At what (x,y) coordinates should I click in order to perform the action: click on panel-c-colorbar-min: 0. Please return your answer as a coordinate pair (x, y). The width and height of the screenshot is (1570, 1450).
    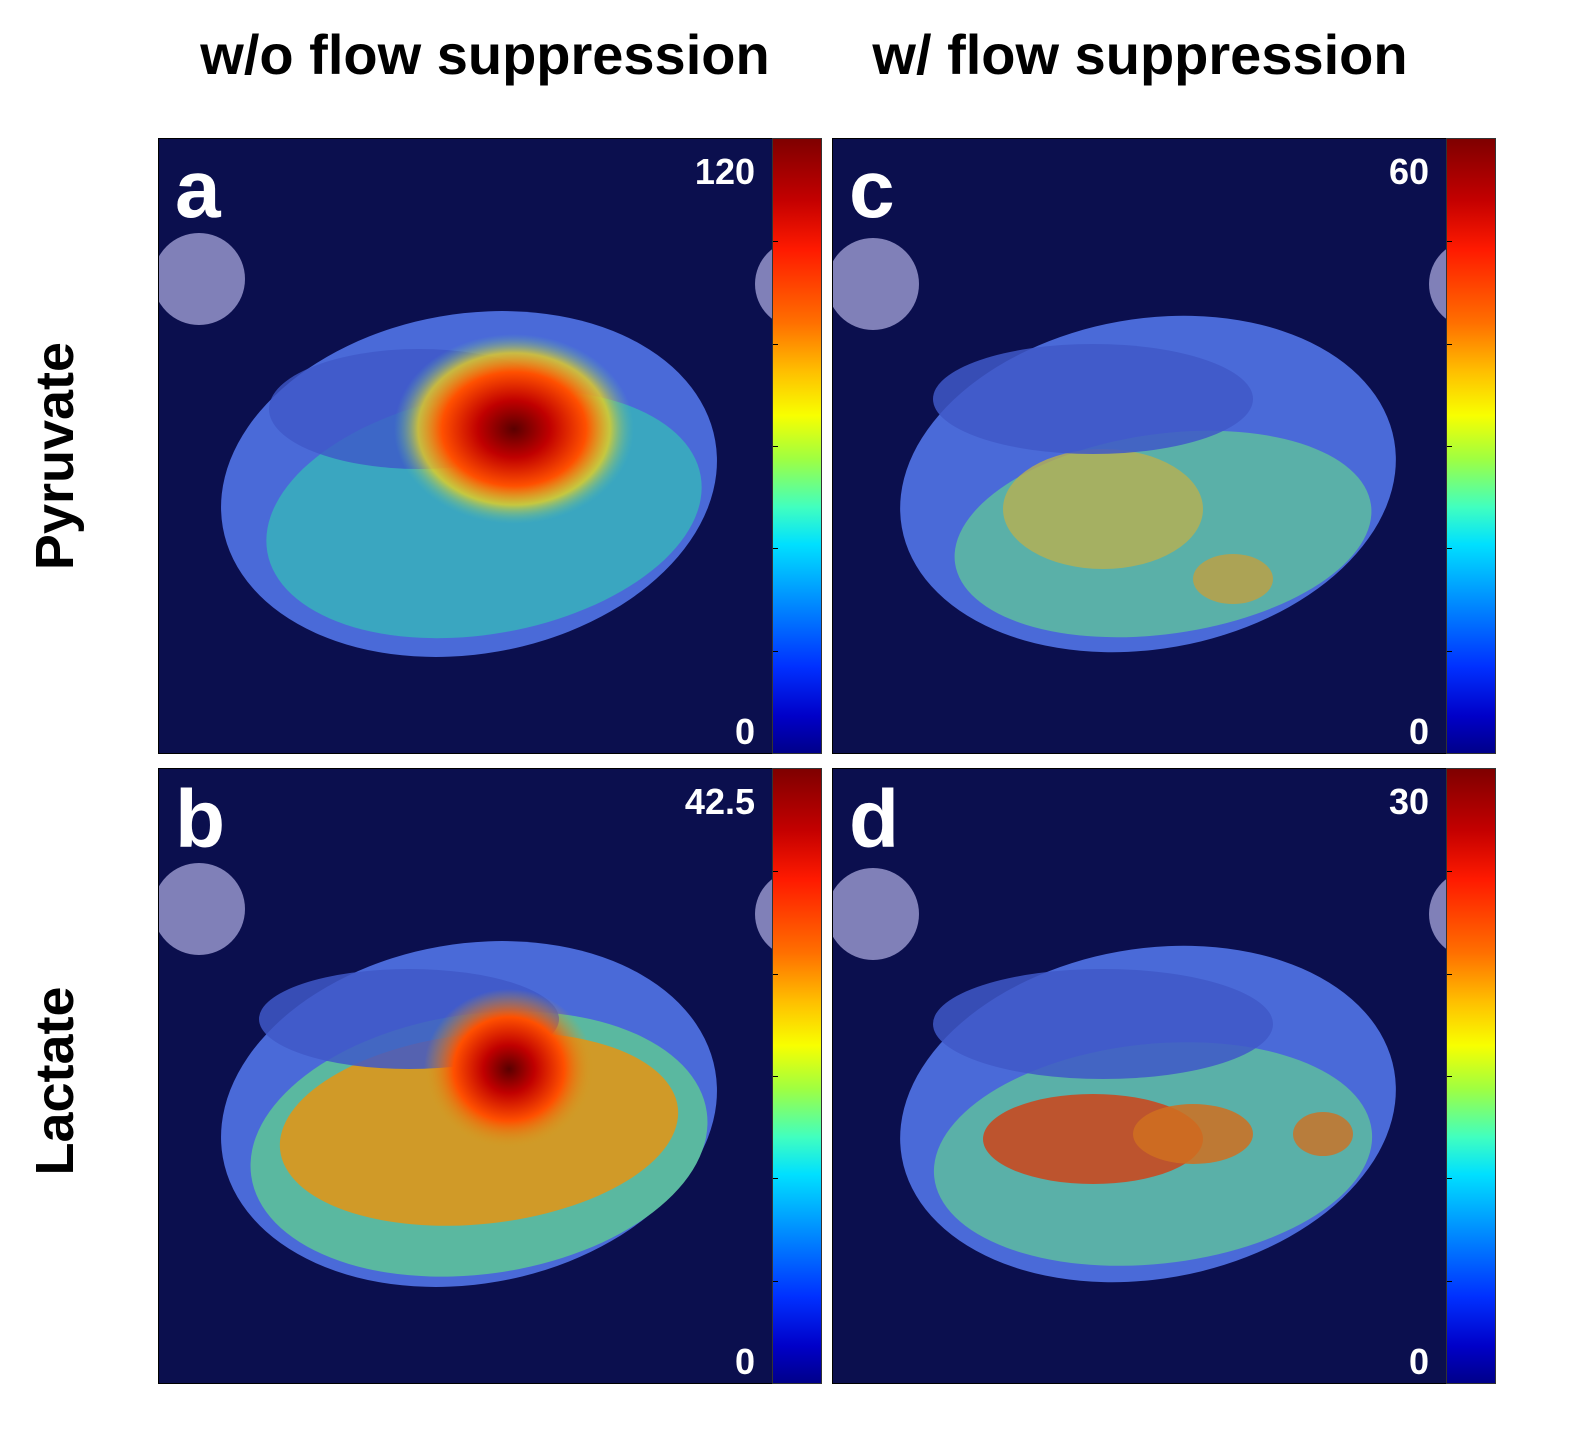
    Looking at the image, I should click on (1418, 731).